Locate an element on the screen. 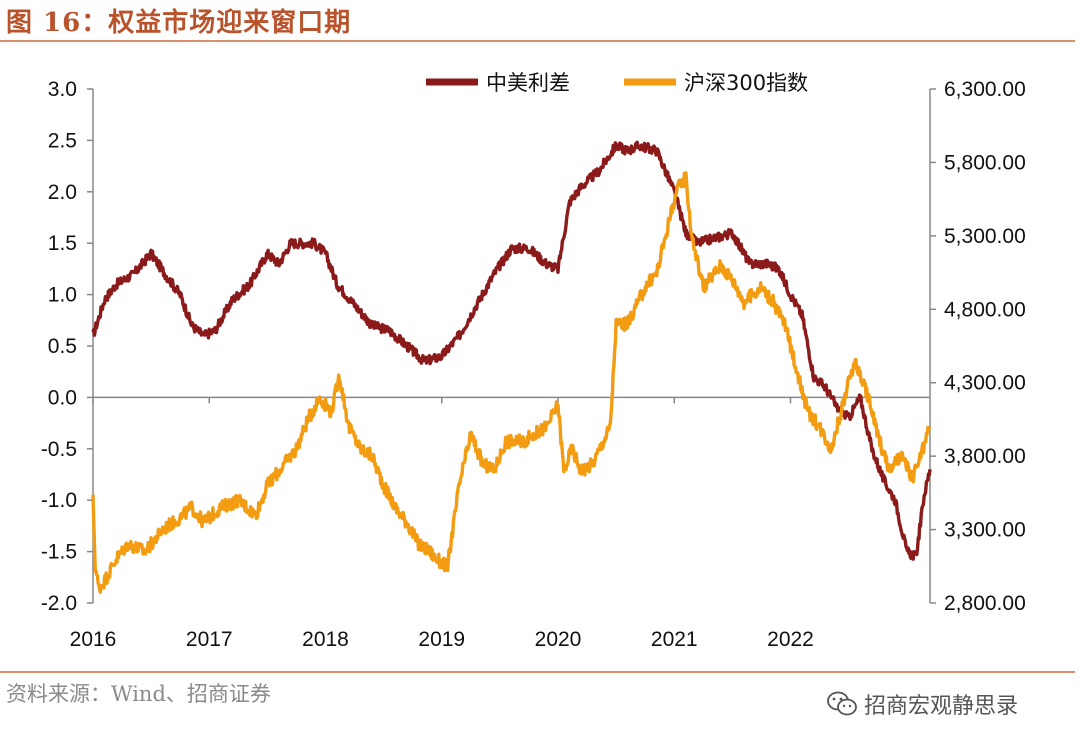  wechat-icon is located at coordinates (842, 703).